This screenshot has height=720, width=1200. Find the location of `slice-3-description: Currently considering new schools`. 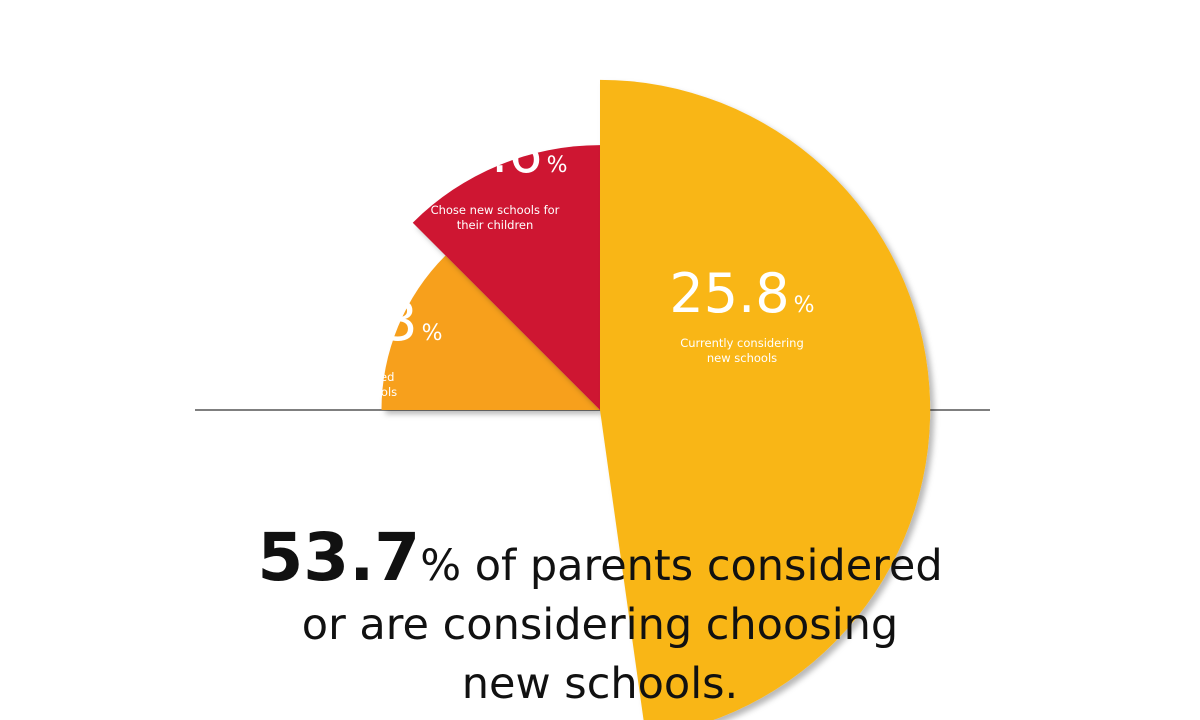

slice-3-description: Currently considering new schools is located at coordinates (742, 350).